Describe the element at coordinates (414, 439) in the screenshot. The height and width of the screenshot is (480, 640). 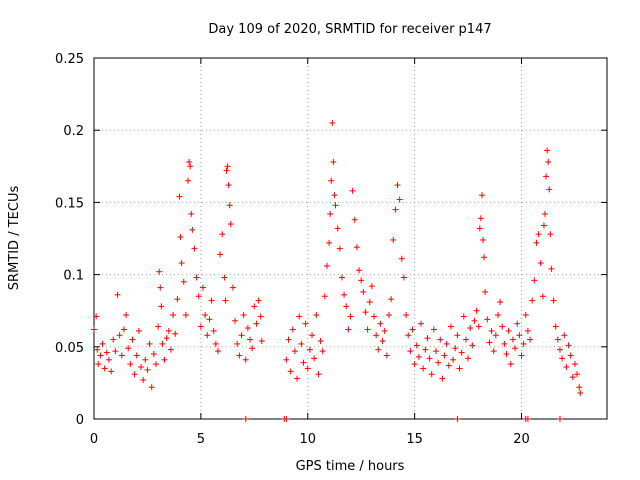
I see `x-tick-label: 15` at that location.